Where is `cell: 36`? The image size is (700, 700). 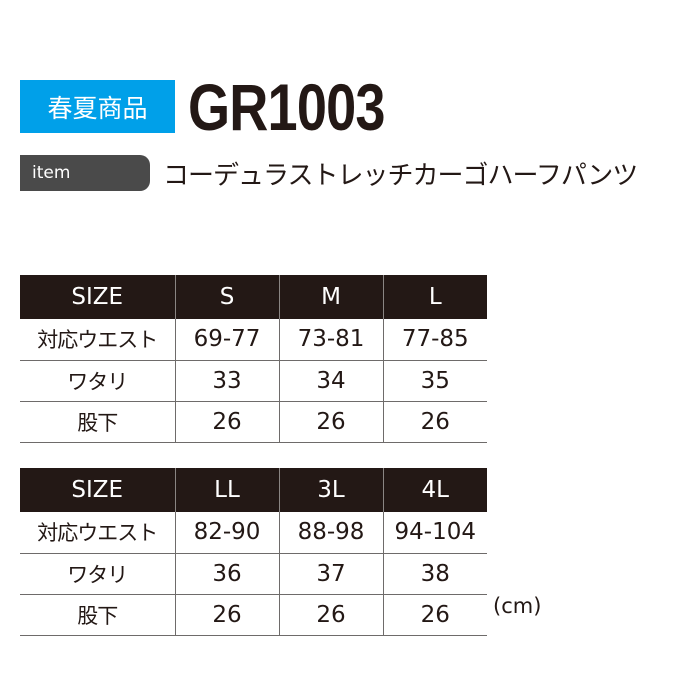
cell: 36 is located at coordinates (226, 574).